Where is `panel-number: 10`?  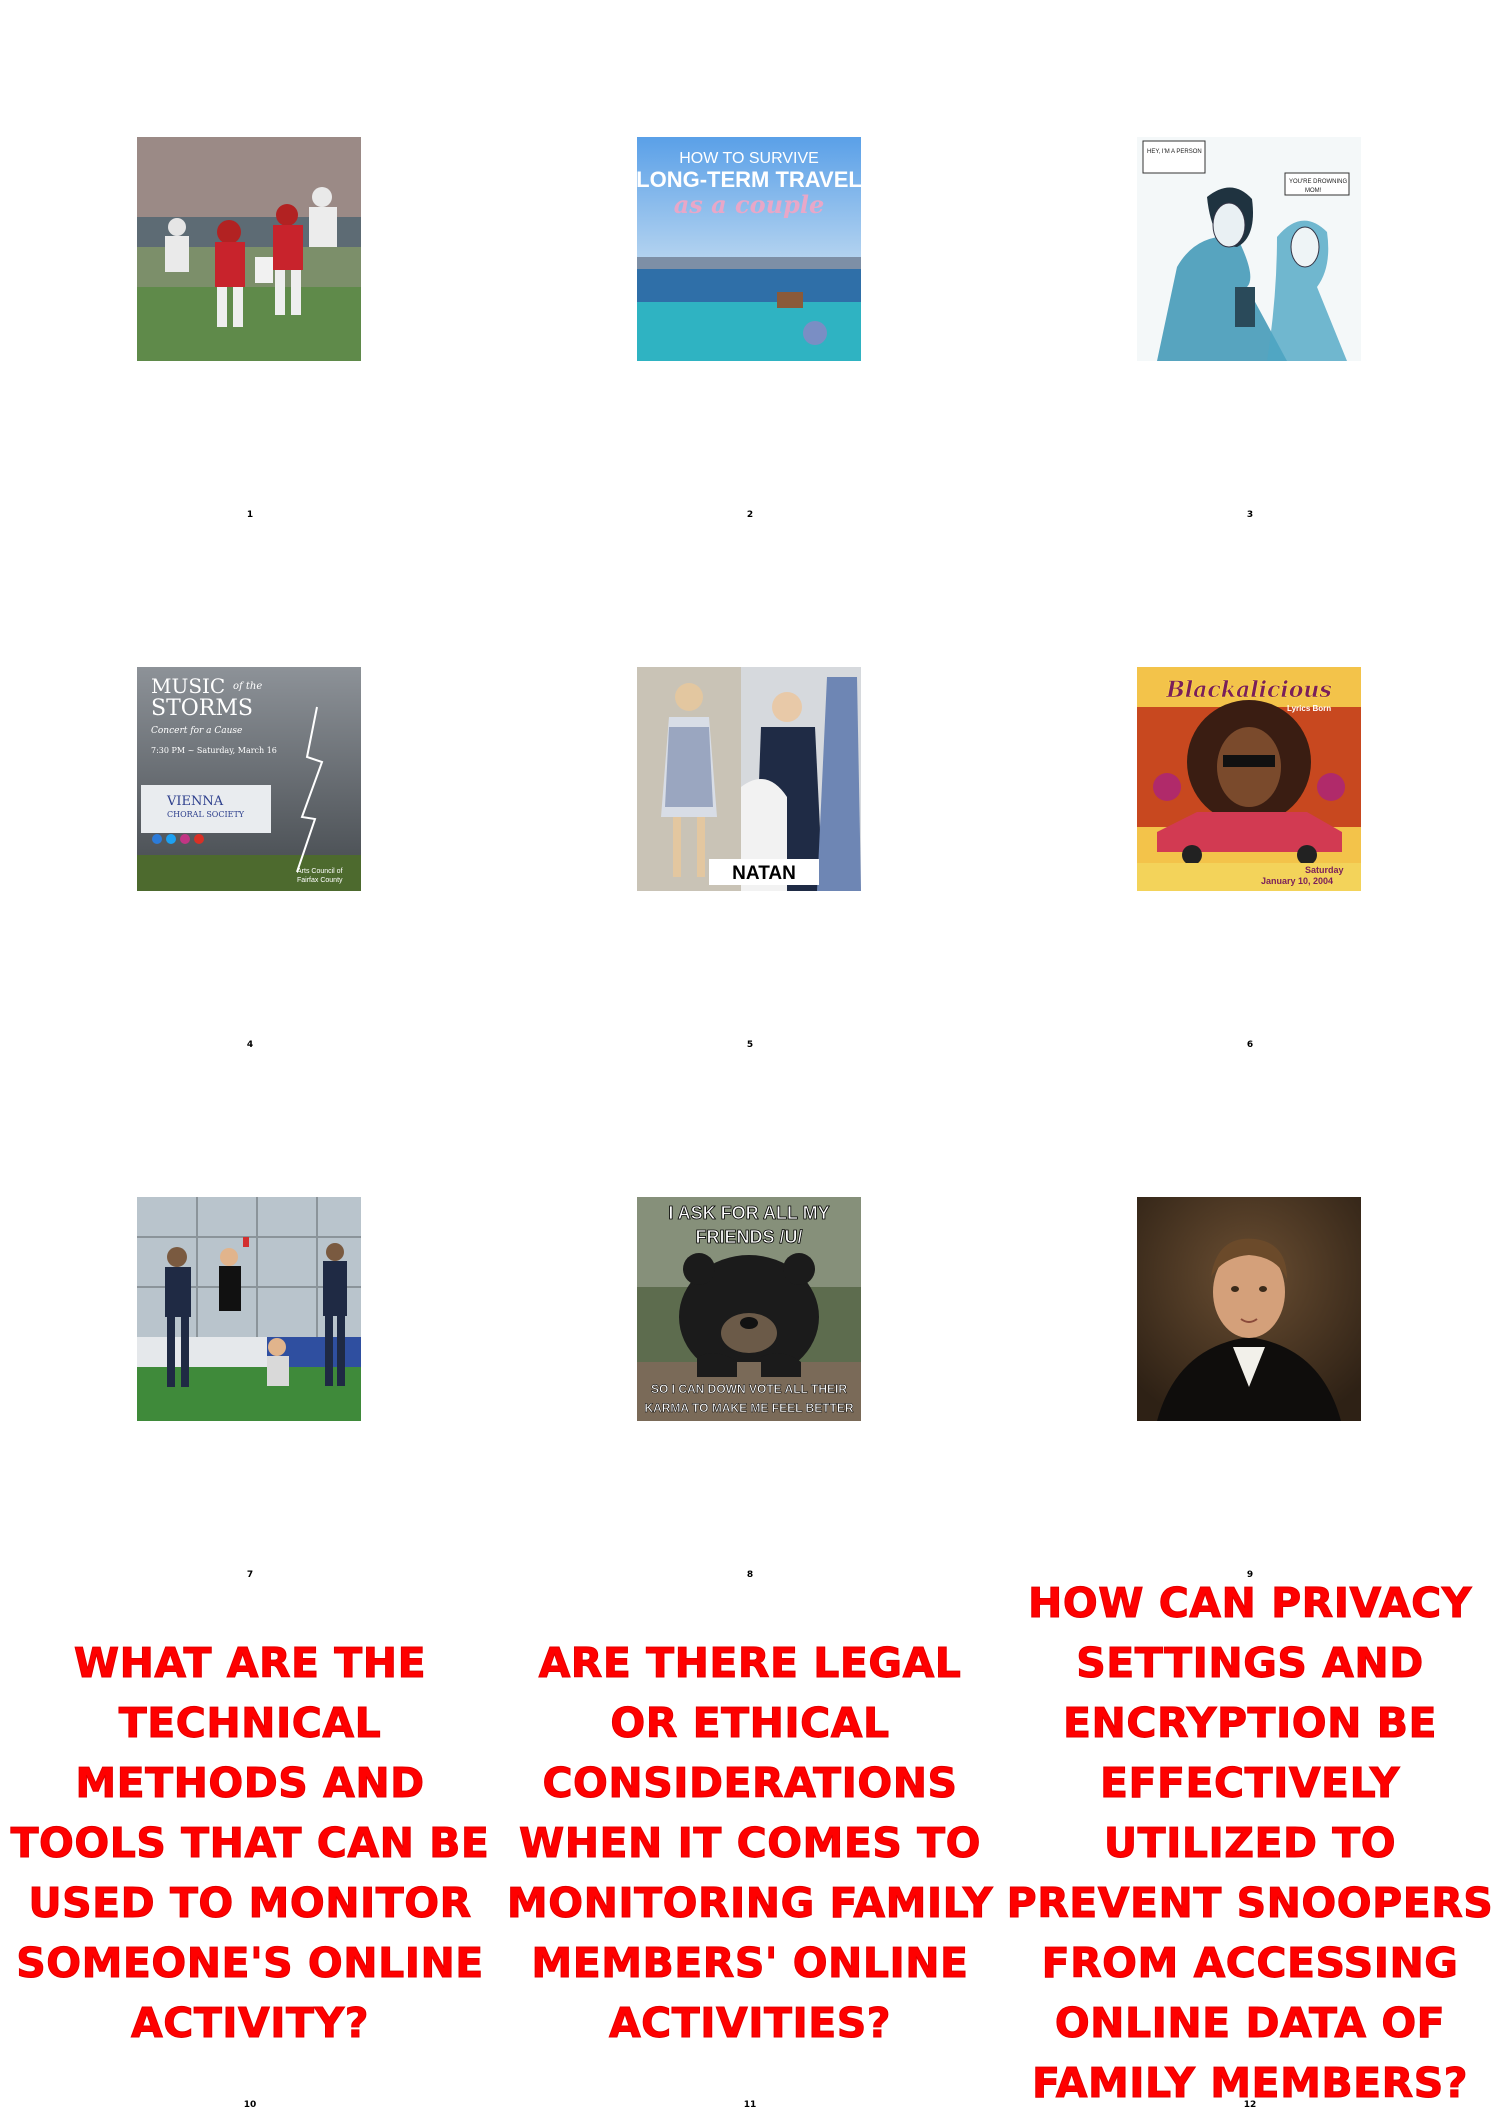 panel-number: 10 is located at coordinates (250, 2105).